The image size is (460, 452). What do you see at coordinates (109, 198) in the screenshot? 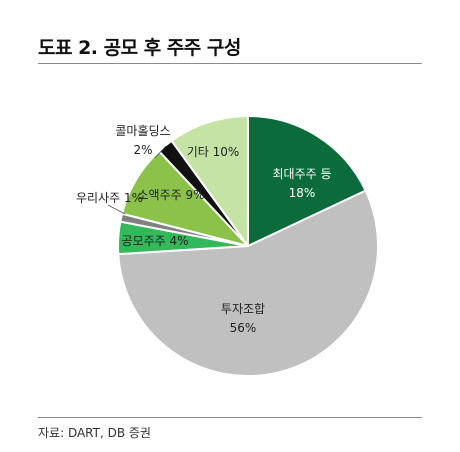
I see `slice-label: 우리사주 1%` at bounding box center [109, 198].